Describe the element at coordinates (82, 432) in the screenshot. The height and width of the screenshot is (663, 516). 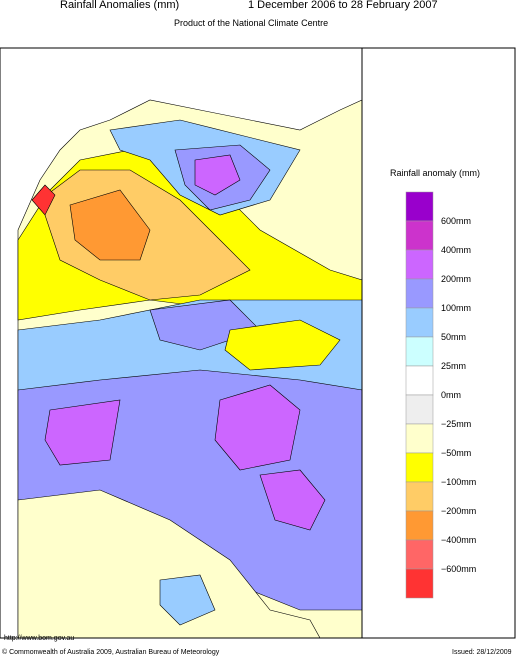
I see `region-purple-west` at that location.